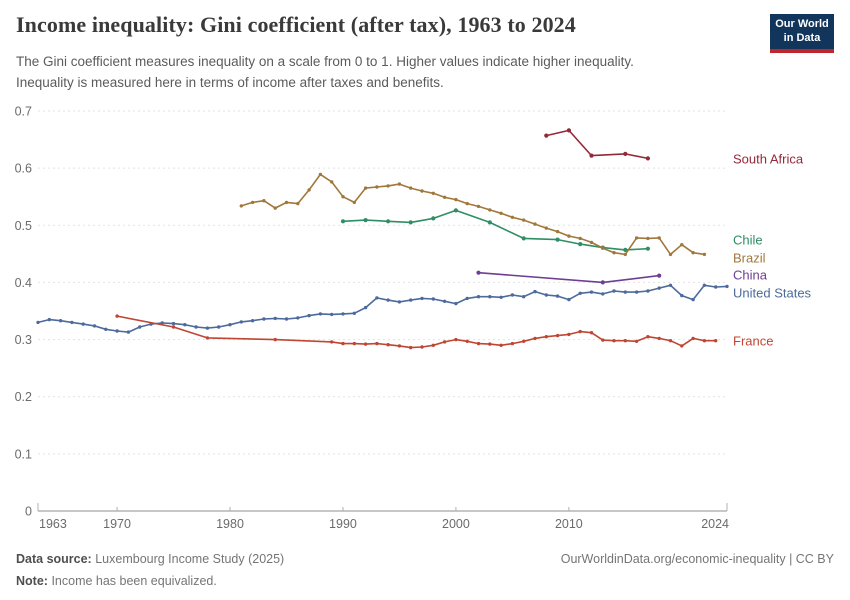  I want to click on owid-logo: Our World in Data, so click(802, 33).